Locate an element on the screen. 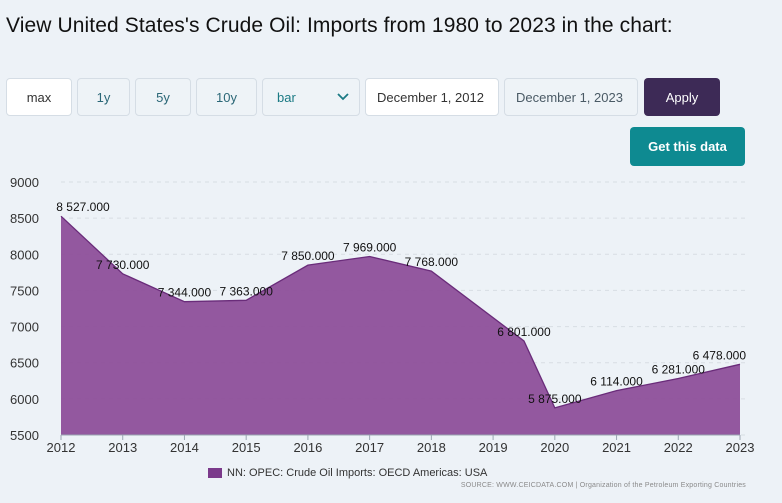 This screenshot has width=782, height=503. y-tick-label: 8000 is located at coordinates (24, 254).